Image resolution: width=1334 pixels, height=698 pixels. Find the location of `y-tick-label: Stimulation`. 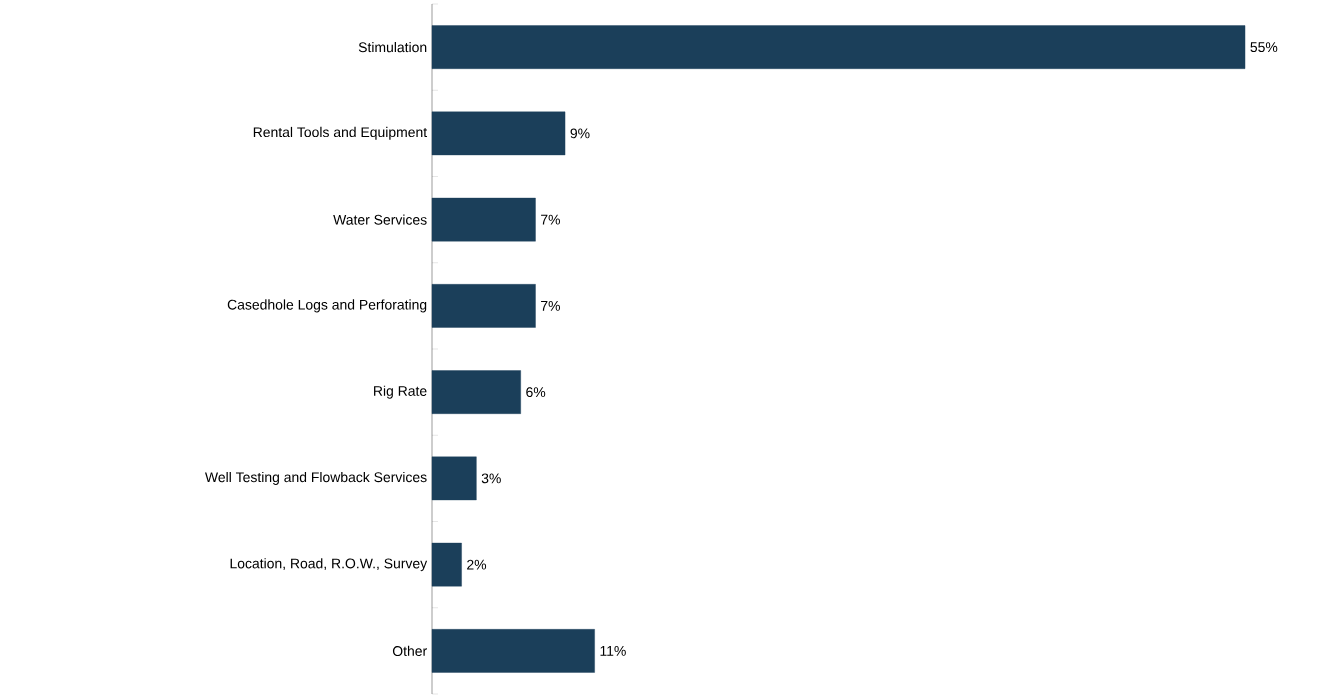

y-tick-label: Stimulation is located at coordinates (392, 47).